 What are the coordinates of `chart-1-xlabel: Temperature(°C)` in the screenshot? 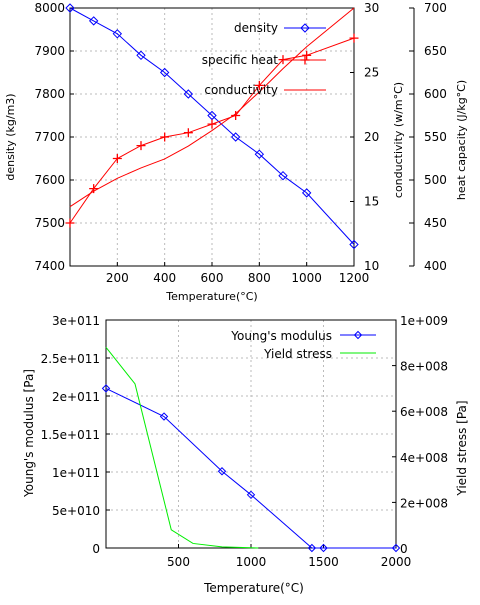 It's located at (211, 296).